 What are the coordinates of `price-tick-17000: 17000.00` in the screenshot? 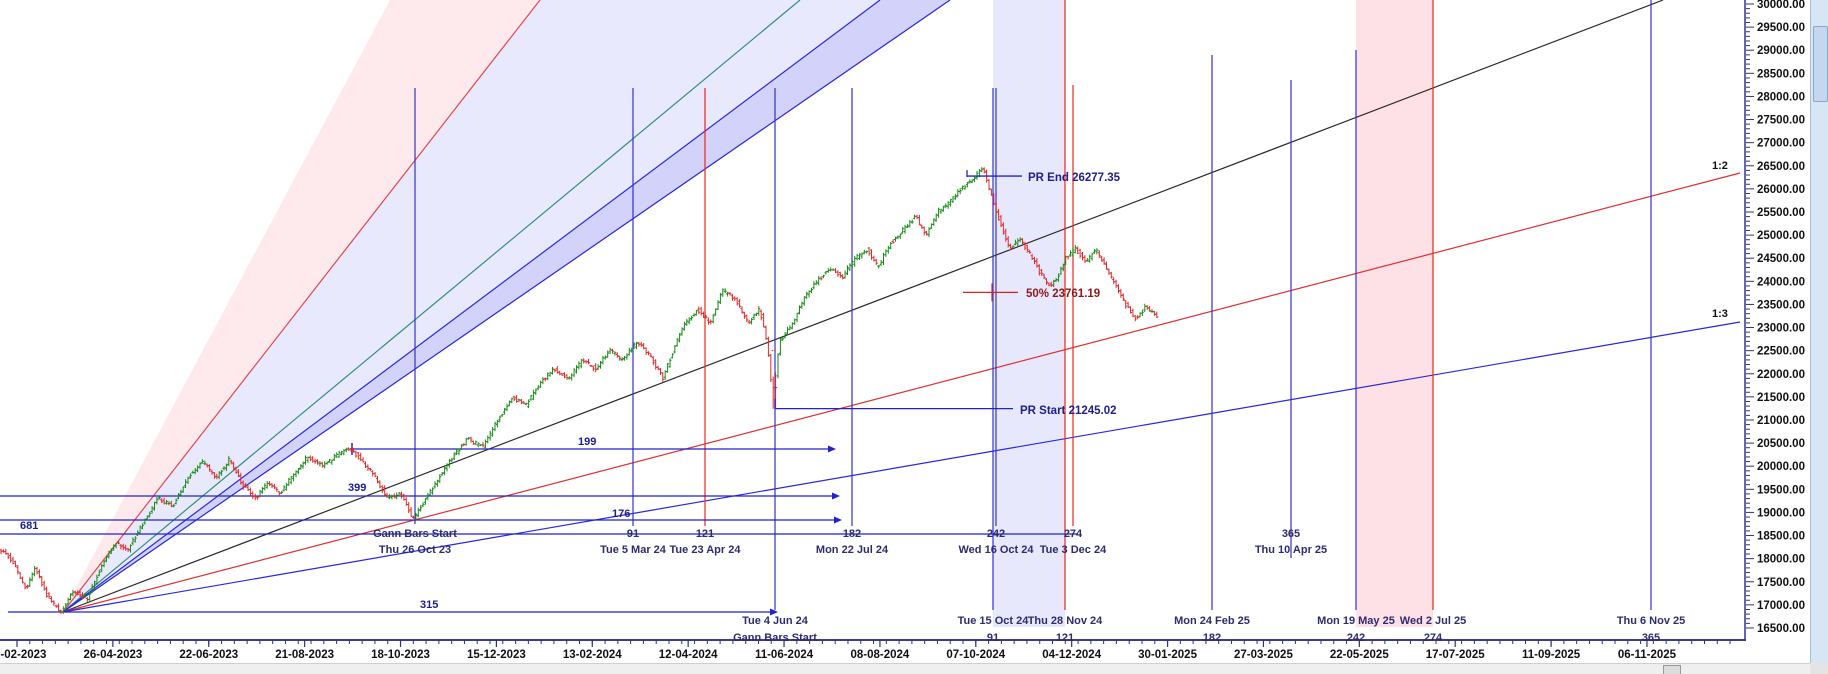 It's located at (1781, 606).